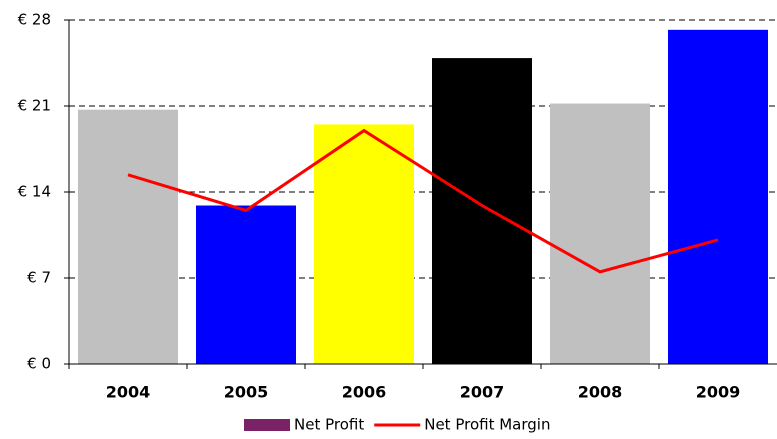  Describe the element at coordinates (267, 425) in the screenshot. I see `legend-swatch` at that location.